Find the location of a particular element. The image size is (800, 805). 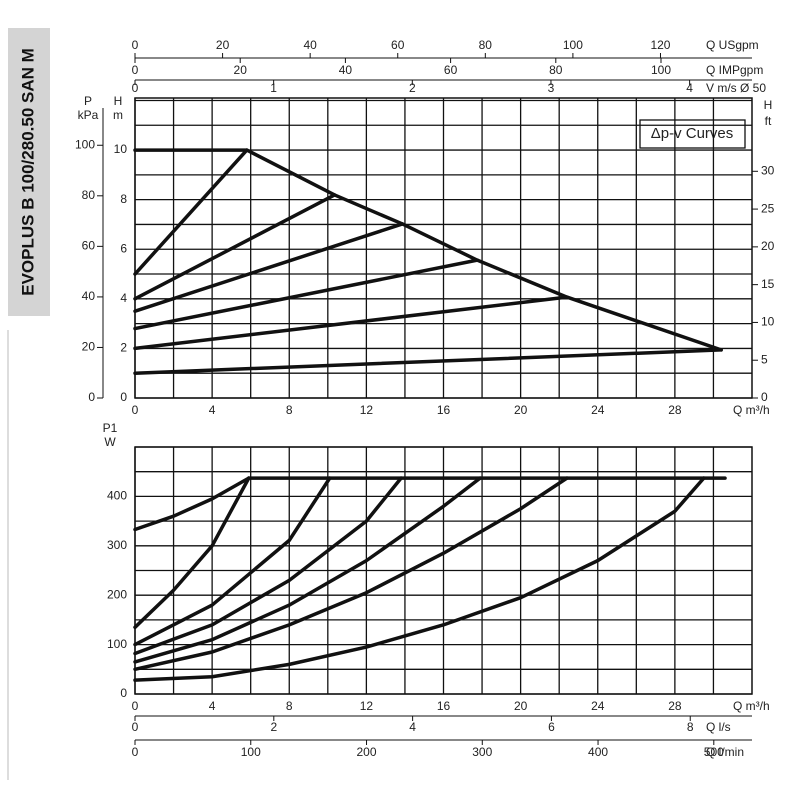

y-tick-label: 25 is located at coordinates (768, 208).